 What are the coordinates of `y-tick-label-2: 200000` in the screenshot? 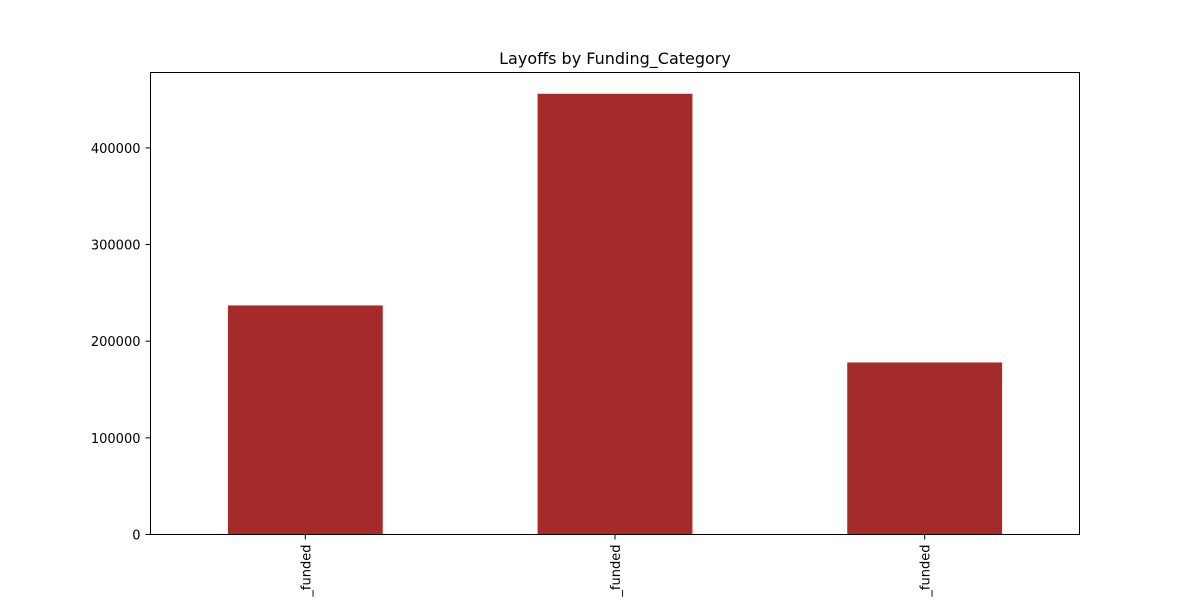 It's located at (116, 342).